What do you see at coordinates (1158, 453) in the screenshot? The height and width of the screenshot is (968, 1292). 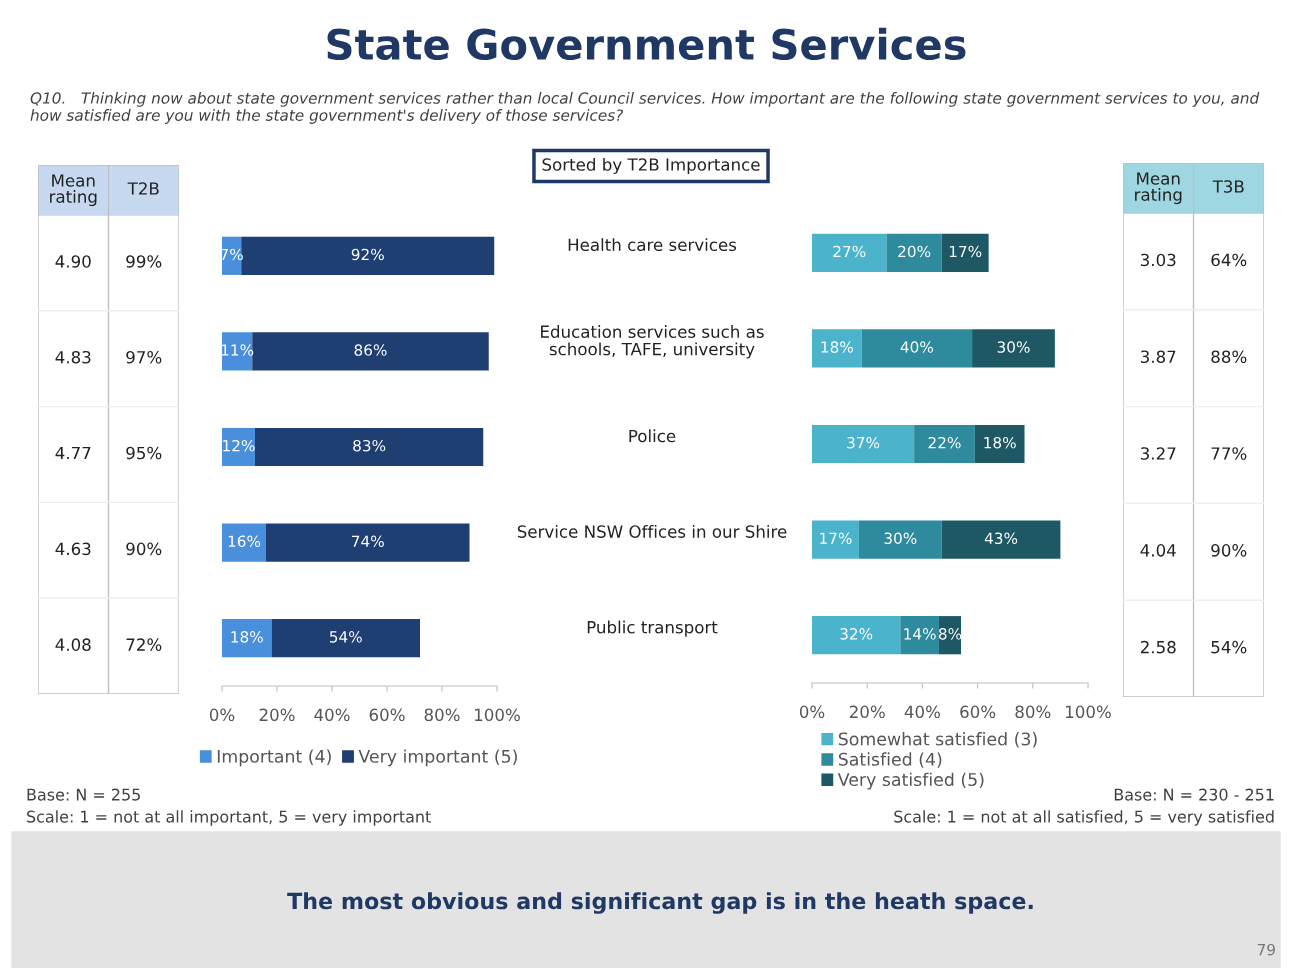 I see `text: 3.27` at bounding box center [1158, 453].